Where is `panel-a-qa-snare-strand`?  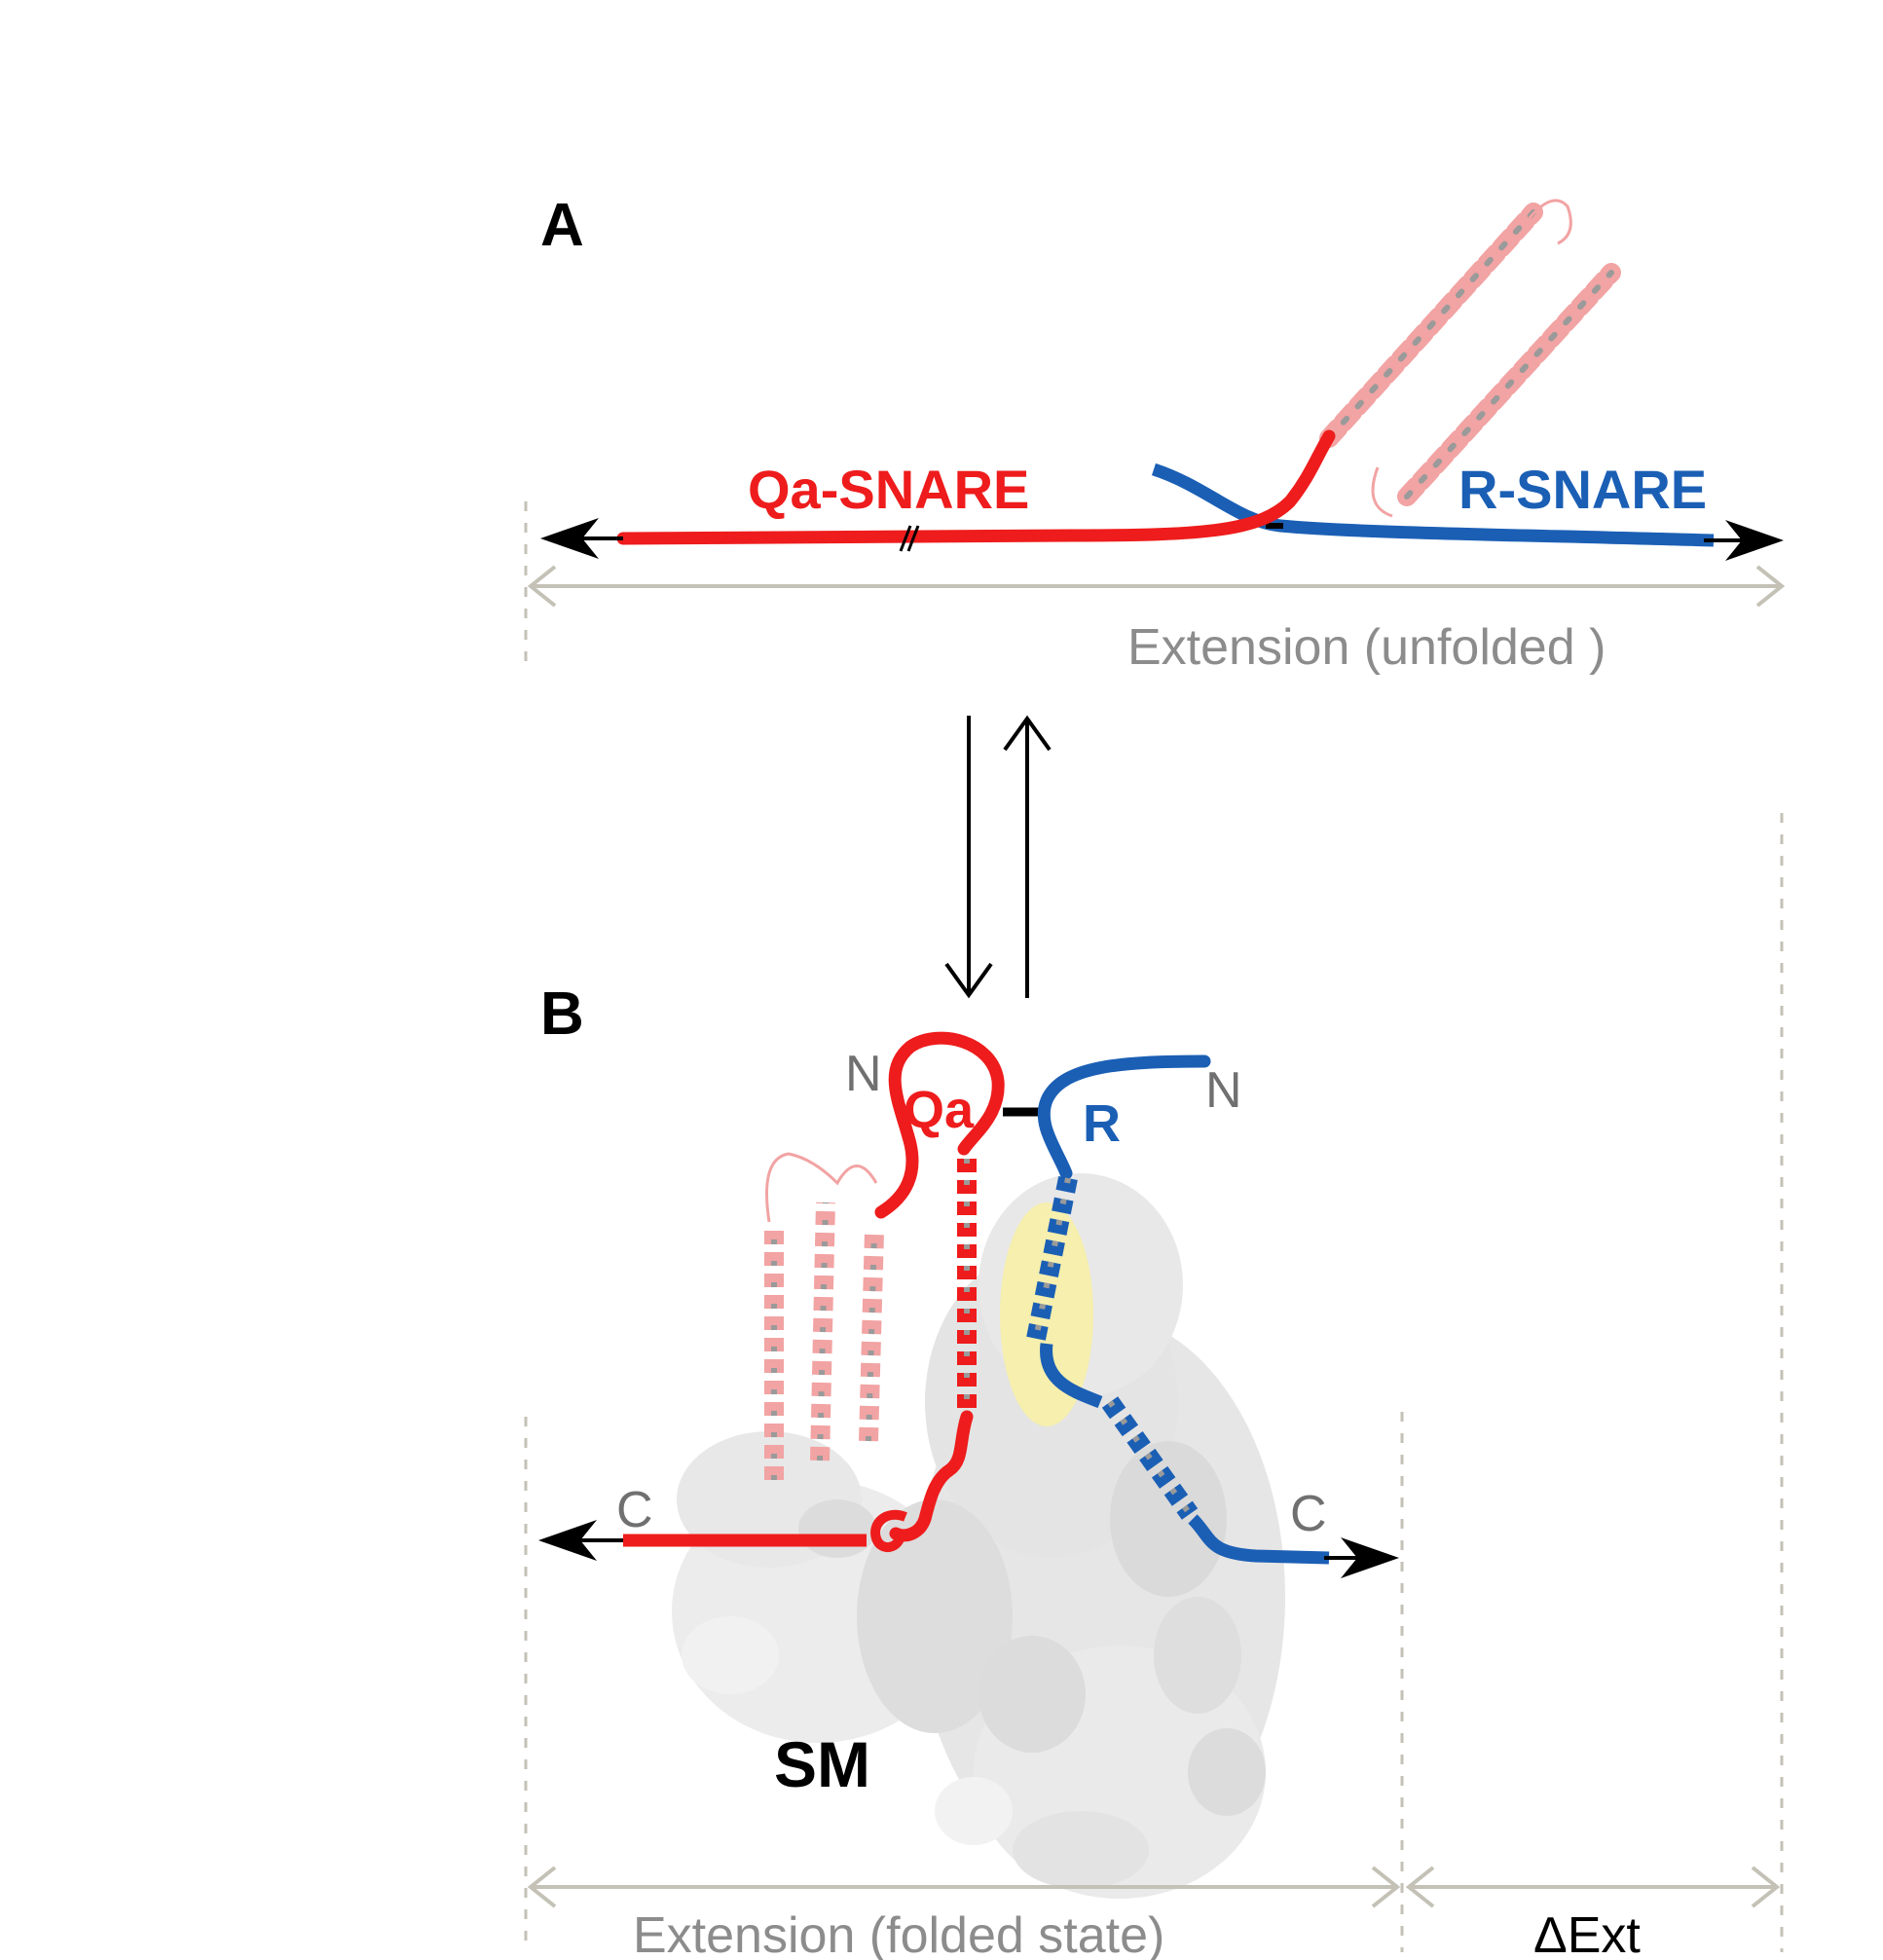
panel-a-qa-snare-strand is located at coordinates (976, 487).